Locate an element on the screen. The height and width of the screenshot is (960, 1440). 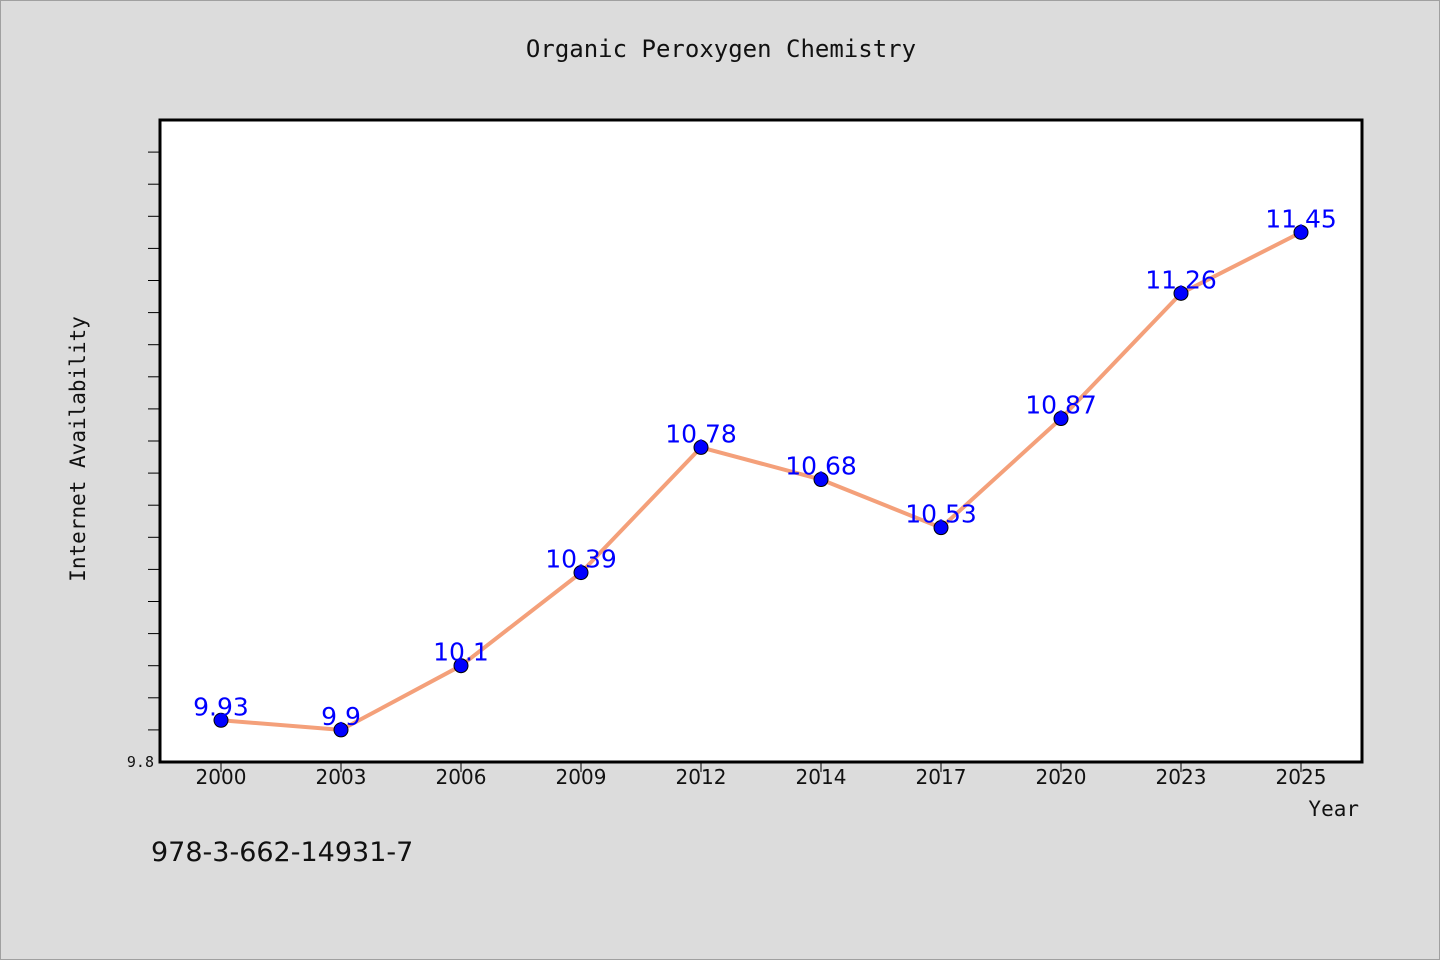
data-label: 10.78 is located at coordinates (701, 433).